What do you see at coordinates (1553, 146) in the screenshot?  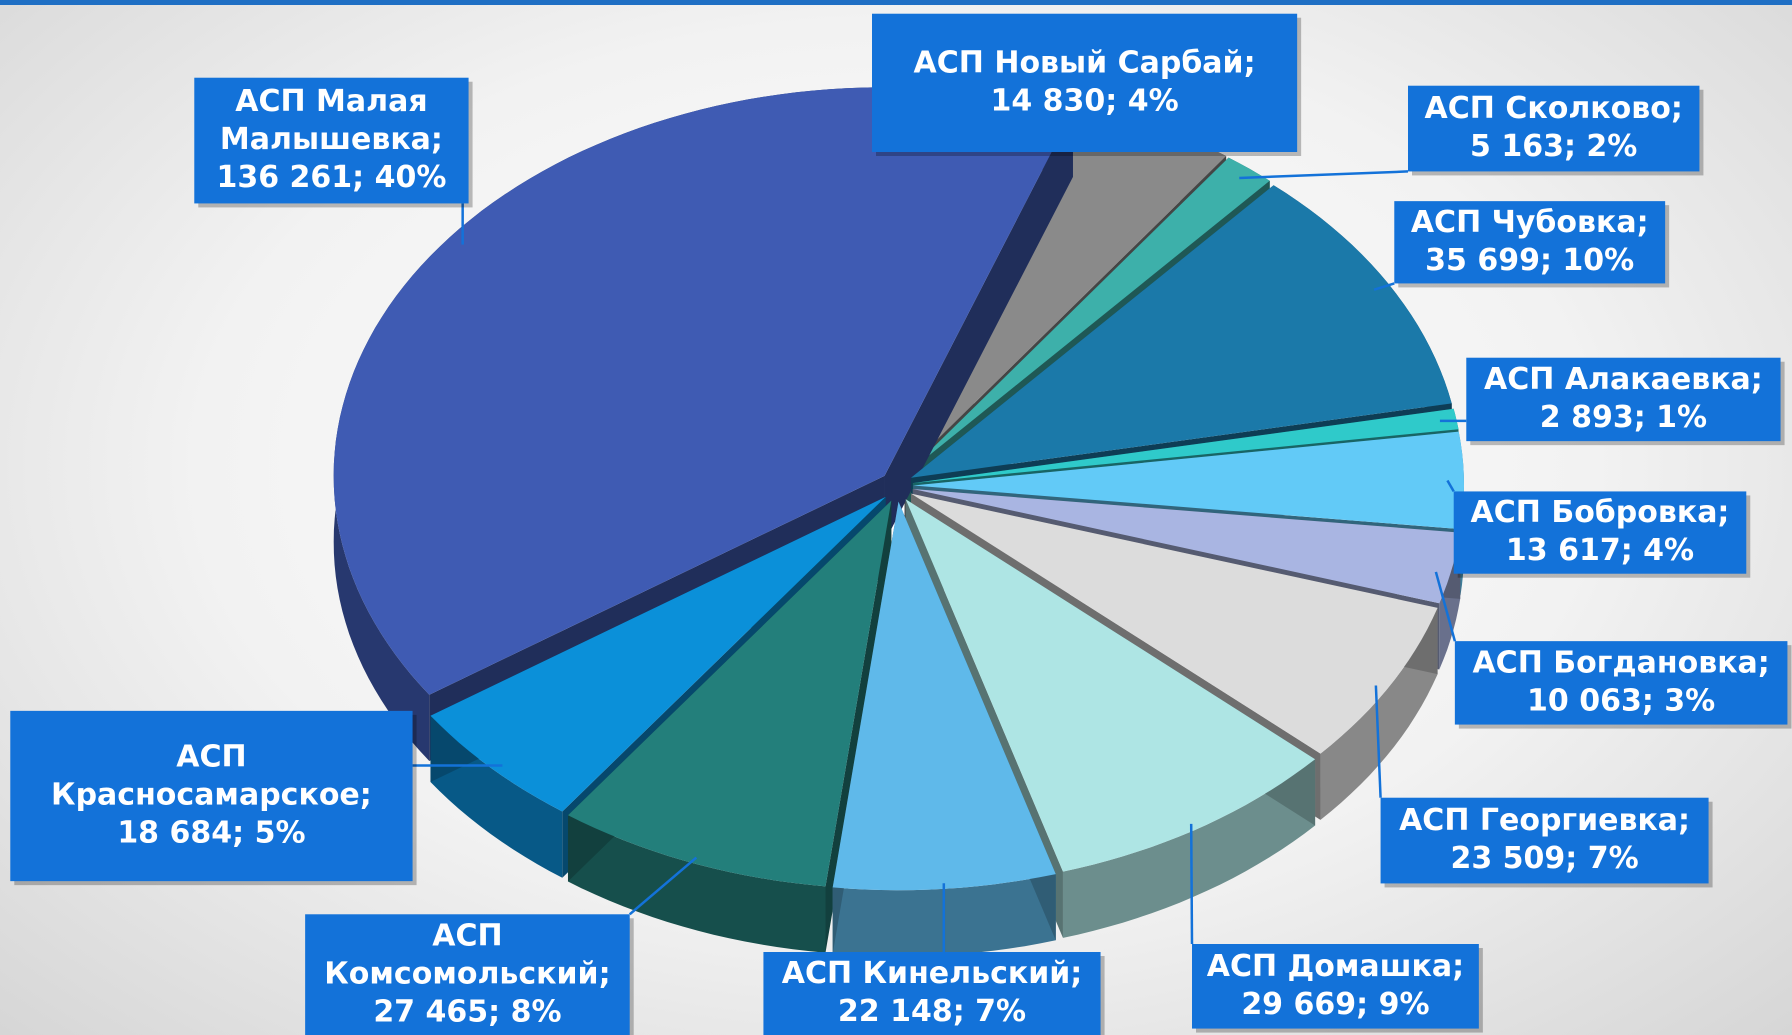 I see `data-label: 5 163; 2%` at bounding box center [1553, 146].